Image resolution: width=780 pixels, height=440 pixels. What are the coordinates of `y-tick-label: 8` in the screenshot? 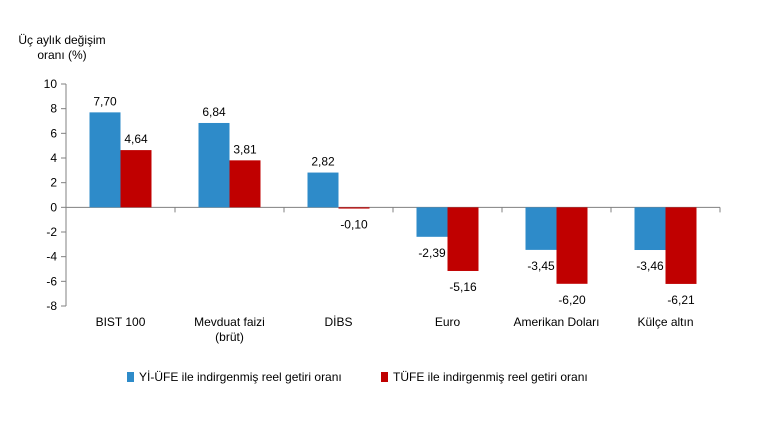 It's located at (53, 109).